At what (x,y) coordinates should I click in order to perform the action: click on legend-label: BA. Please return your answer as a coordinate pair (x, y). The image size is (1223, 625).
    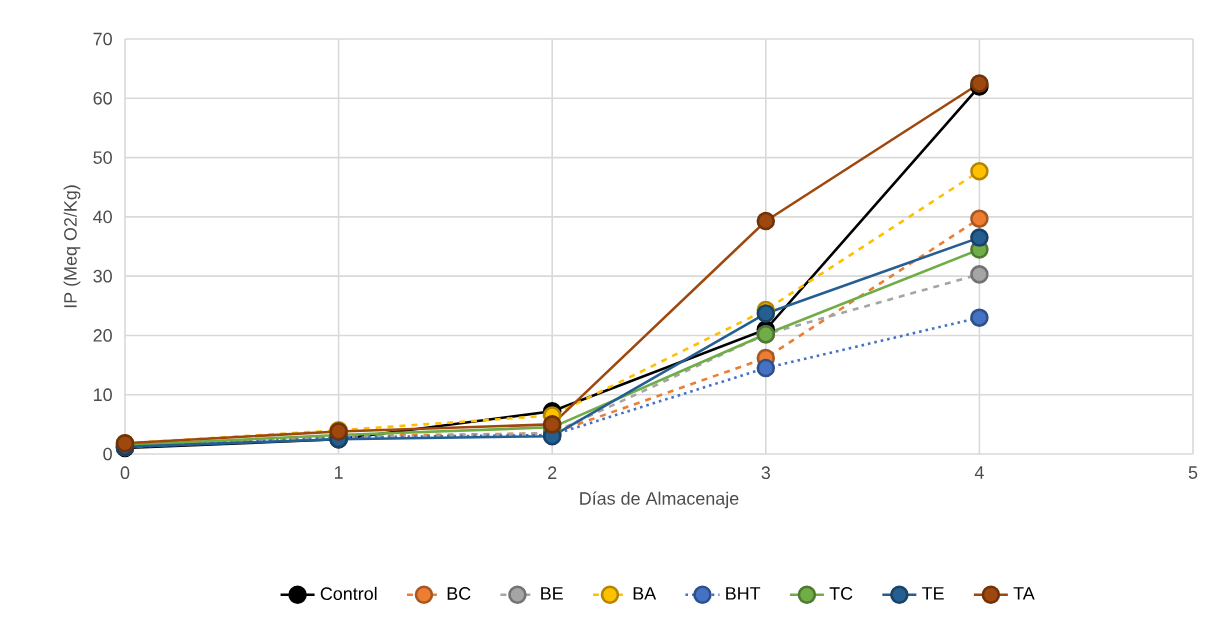
    Looking at the image, I should click on (645, 593).